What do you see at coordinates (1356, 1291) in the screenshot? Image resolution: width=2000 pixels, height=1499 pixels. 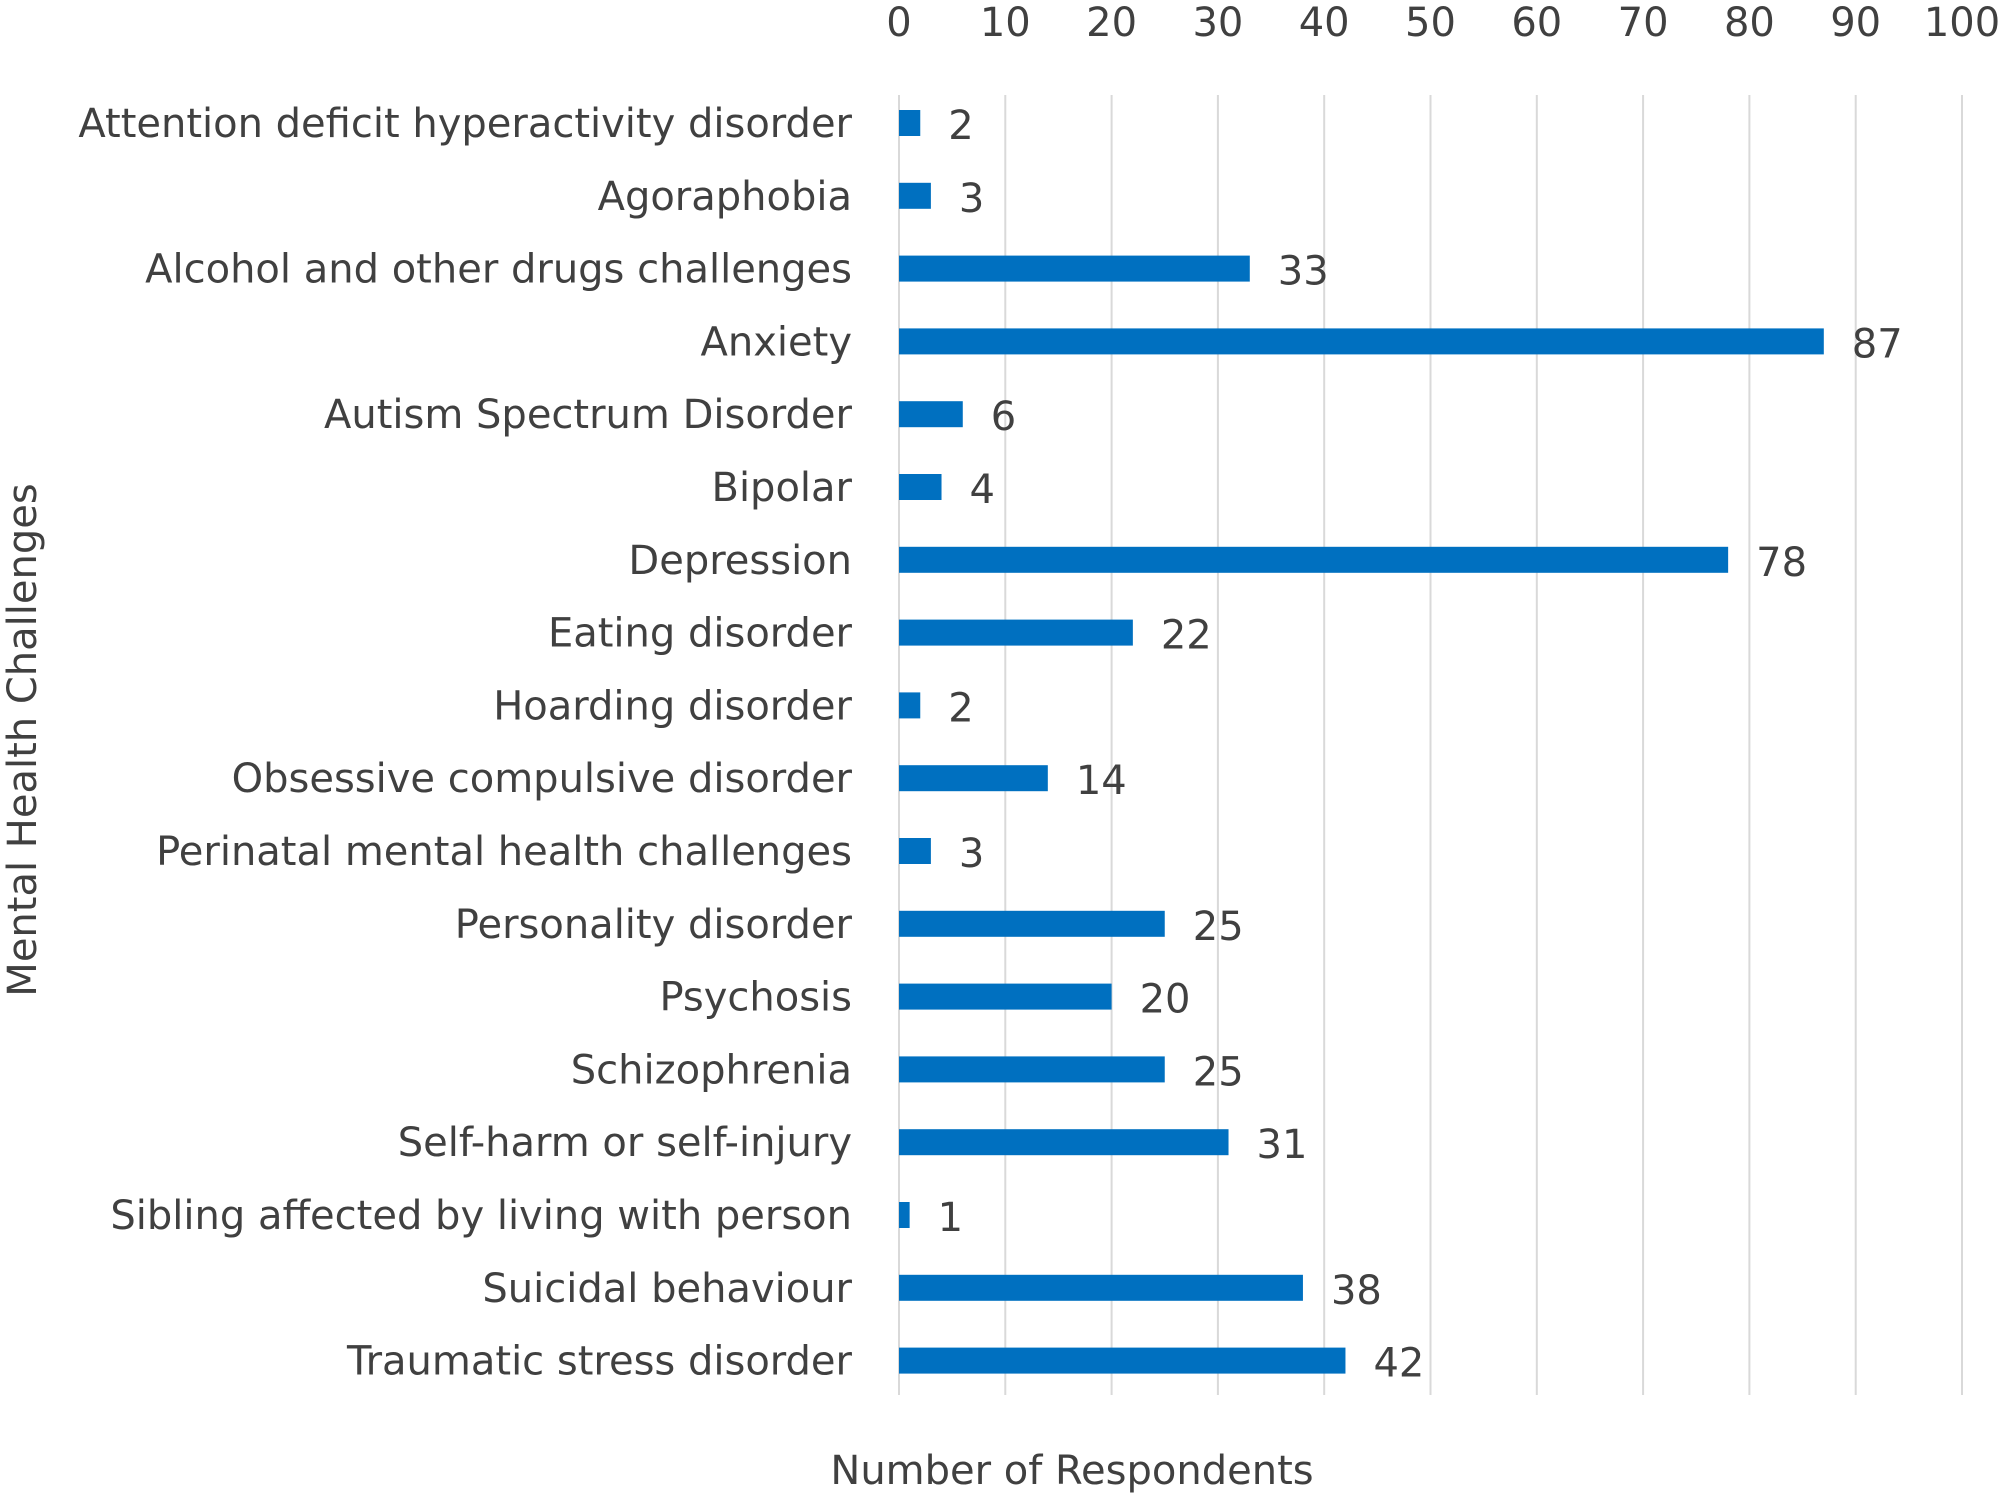 I see `data-label: 38` at bounding box center [1356, 1291].